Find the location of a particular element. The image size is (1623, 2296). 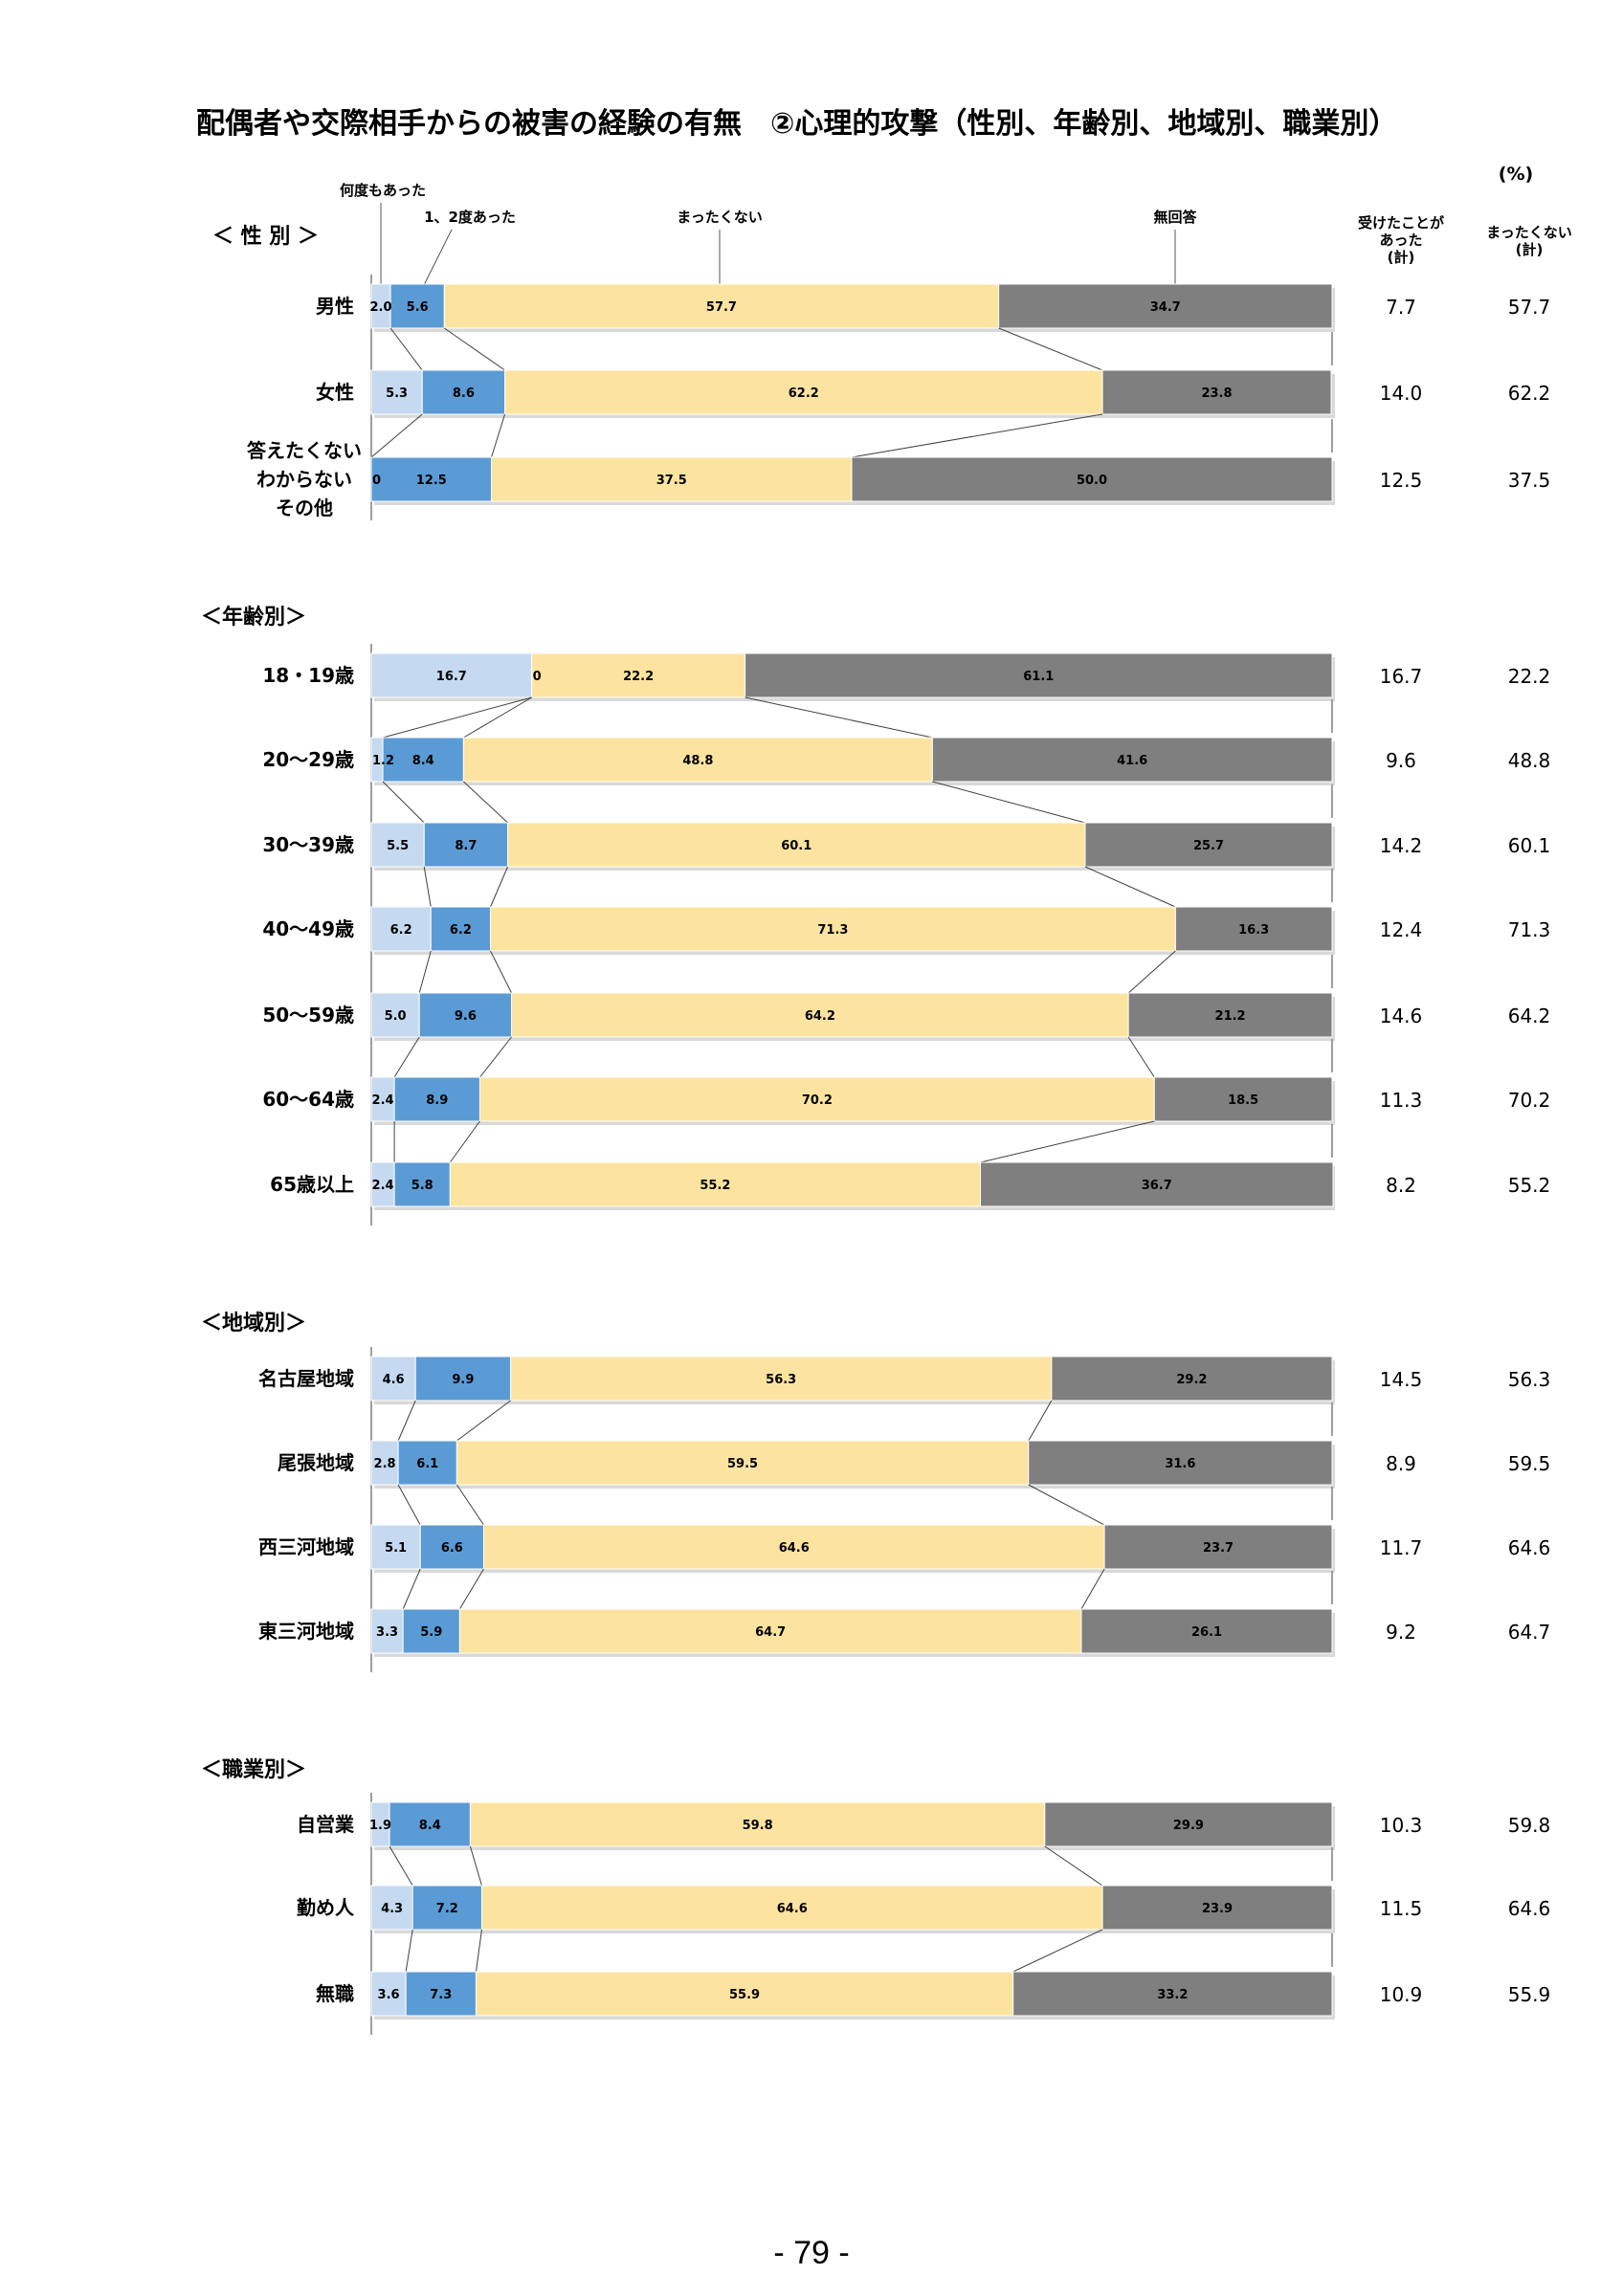

summary-header-experienced: あった is located at coordinates (1400, 241).